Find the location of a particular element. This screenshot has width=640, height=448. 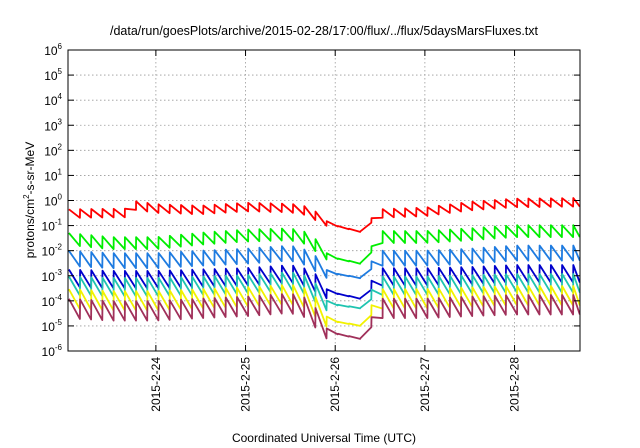

y-tick-label: 10³ is located at coordinates (53, 125).